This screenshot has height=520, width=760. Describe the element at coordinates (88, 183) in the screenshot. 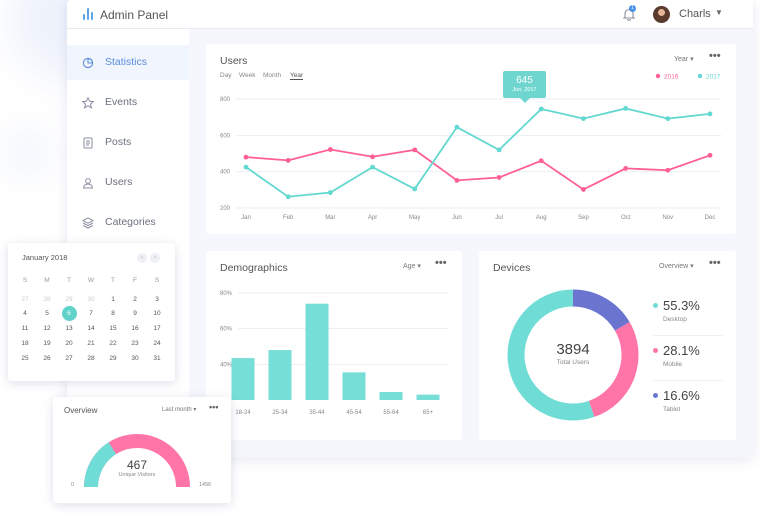

I see `user-icon` at that location.